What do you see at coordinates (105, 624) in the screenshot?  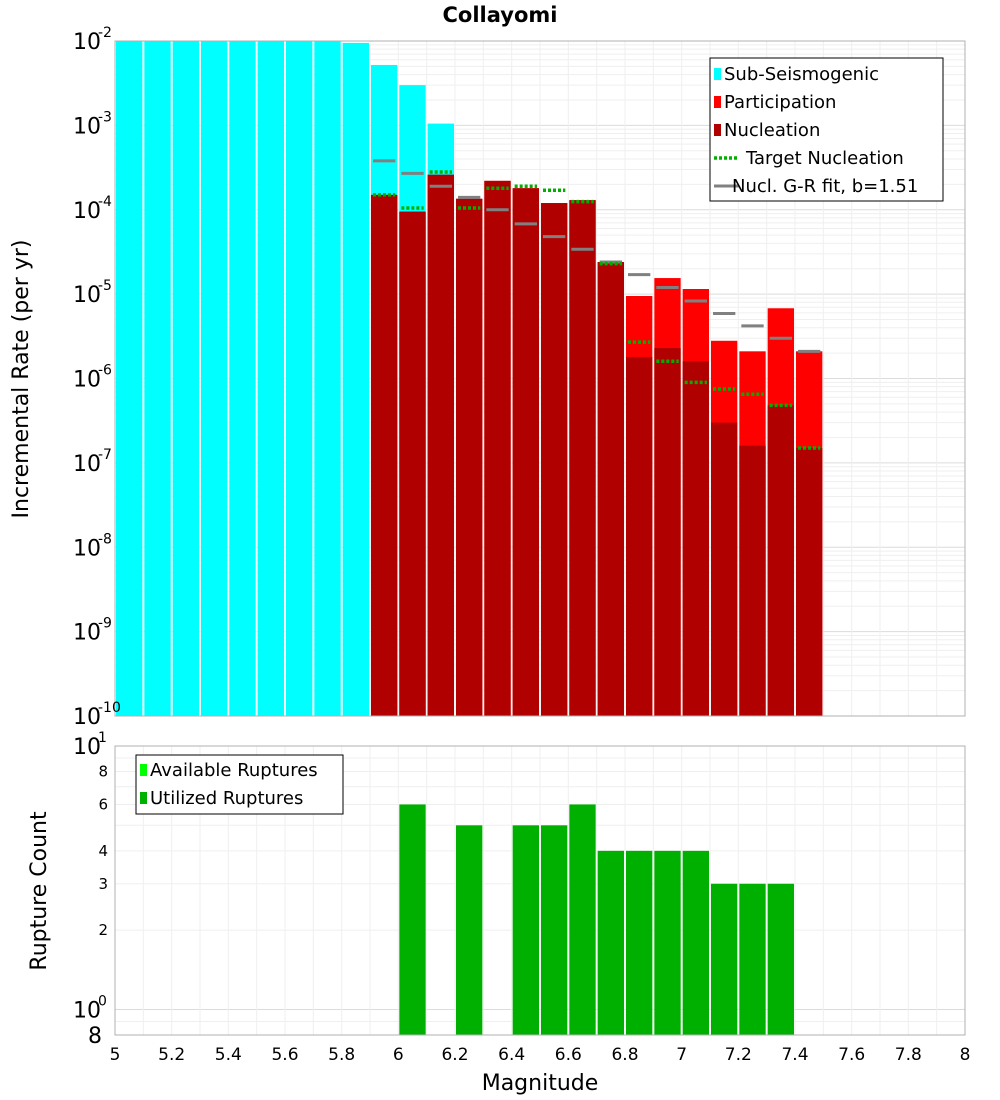 I see `y-tick-exponent: -9` at bounding box center [105, 624].